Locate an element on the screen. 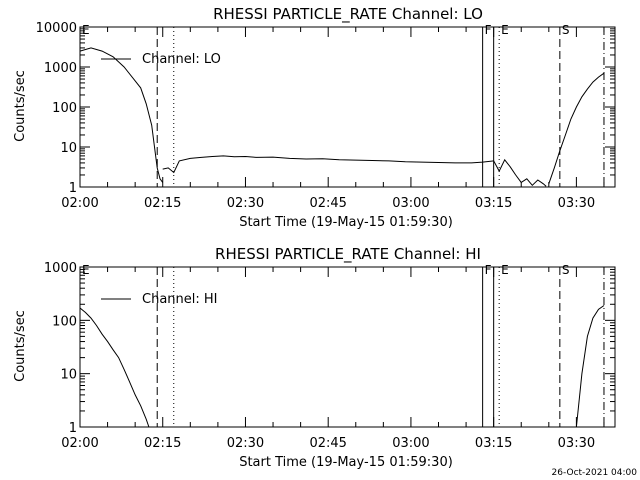  chart-title: RHESSI PARTICLE_RATE Channel: LO is located at coordinates (348, 14).